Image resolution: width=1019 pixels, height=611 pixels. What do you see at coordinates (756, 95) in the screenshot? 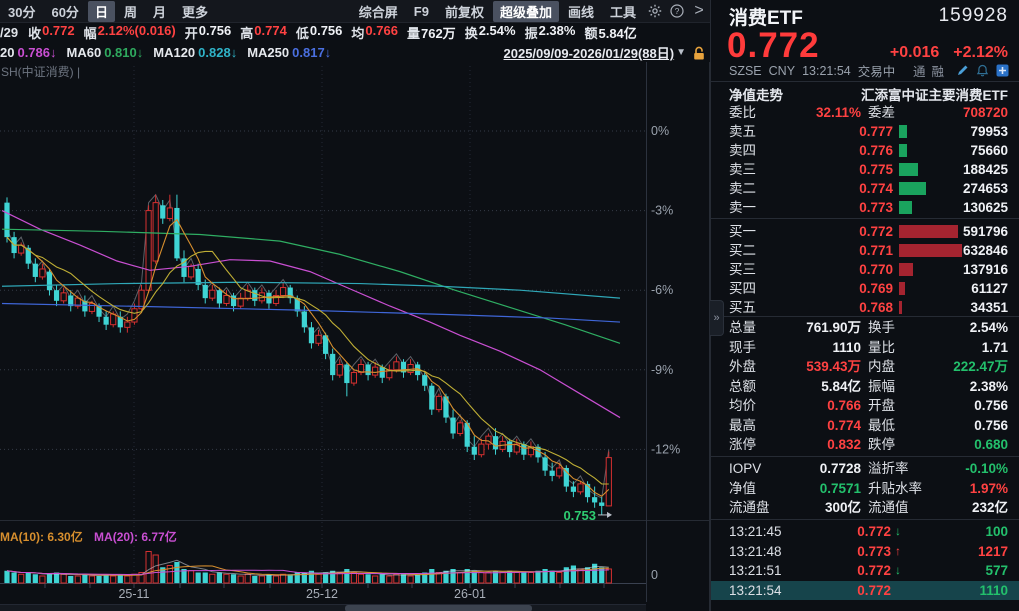
I see `nav-trend-label: 净值走势` at bounding box center [756, 95].